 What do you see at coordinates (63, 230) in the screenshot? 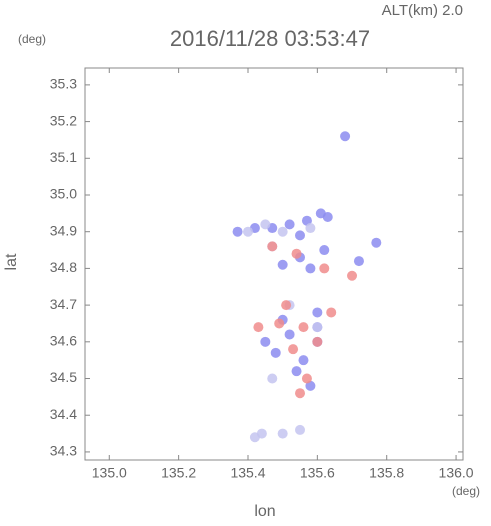
I see `y-tick-label: 34.9` at bounding box center [63, 230].